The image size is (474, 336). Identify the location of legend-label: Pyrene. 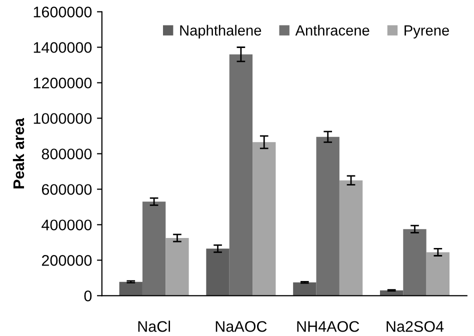
(426, 31).